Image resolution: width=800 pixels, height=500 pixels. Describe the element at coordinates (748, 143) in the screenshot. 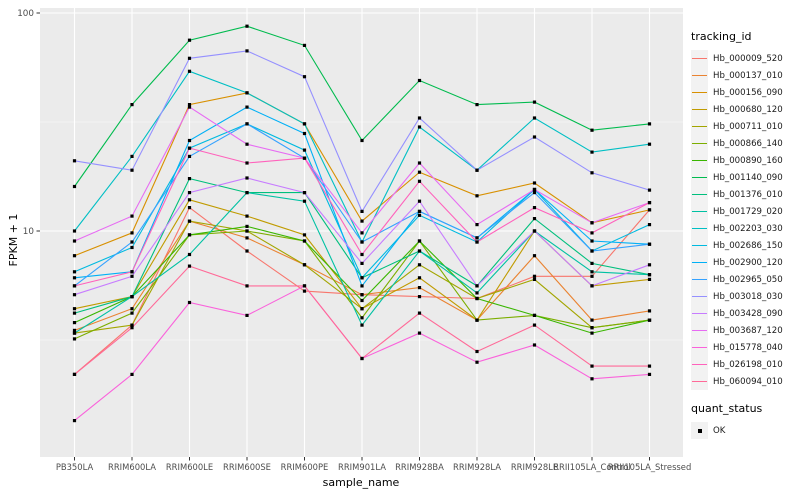

I see `legend-item-label: Hb_000866_140` at that location.